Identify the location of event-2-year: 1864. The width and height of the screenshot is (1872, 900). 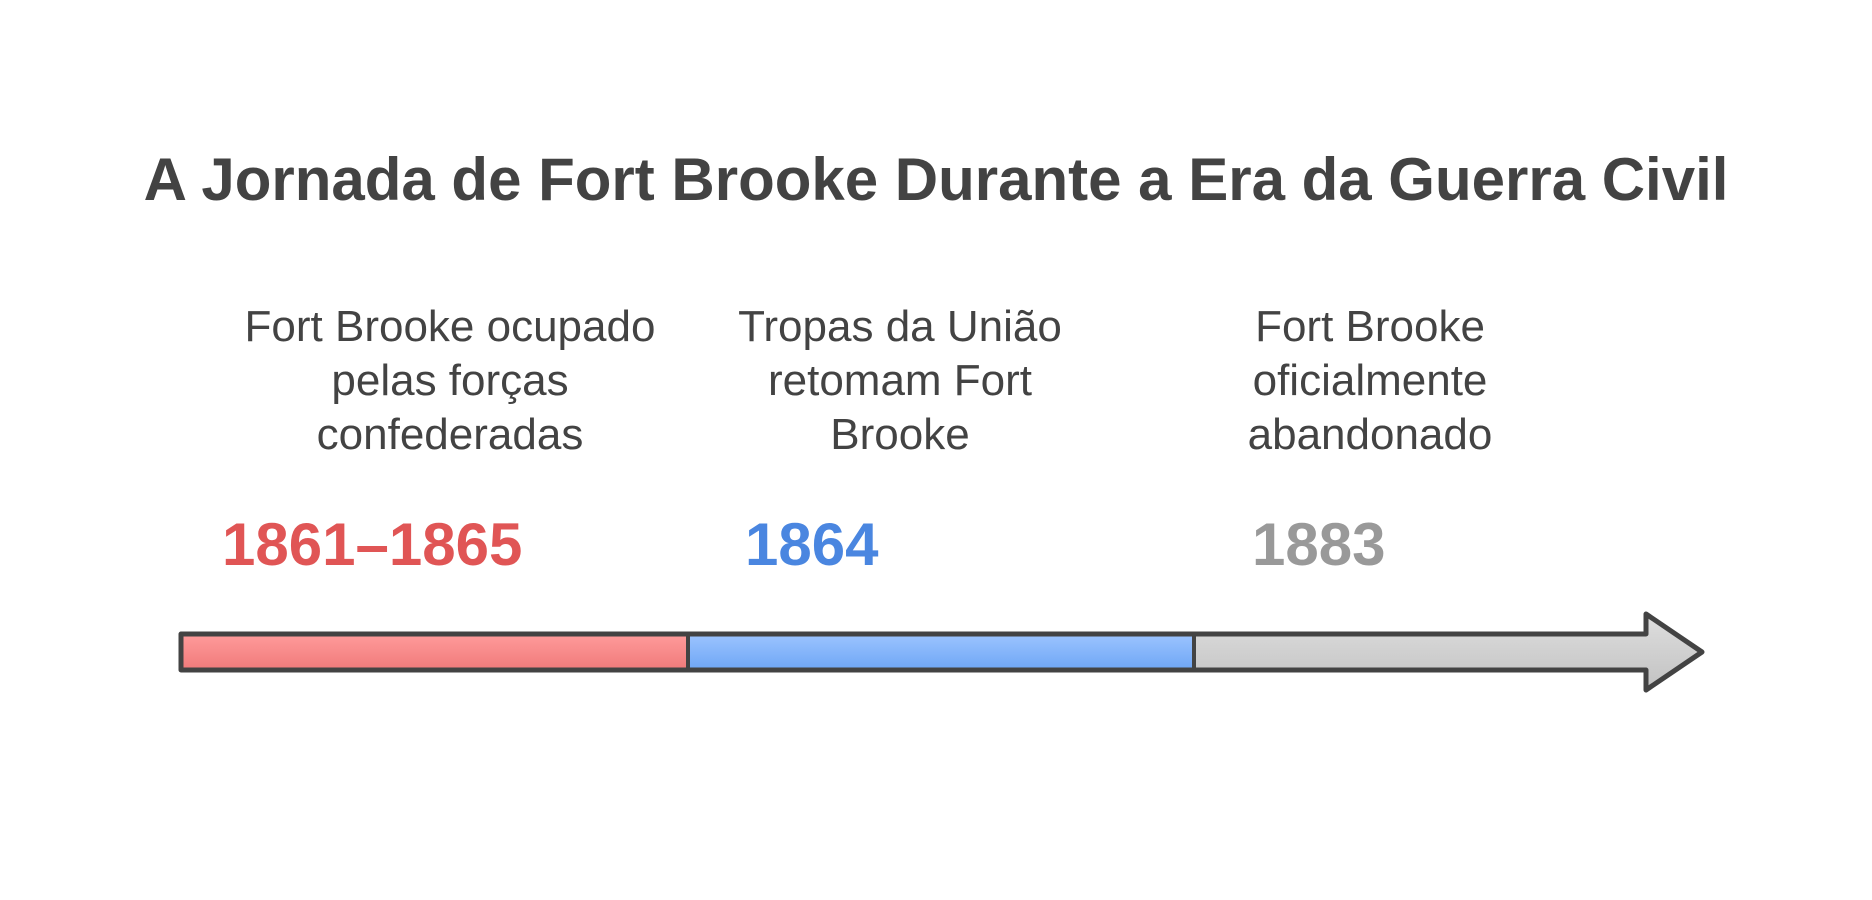
(812, 544).